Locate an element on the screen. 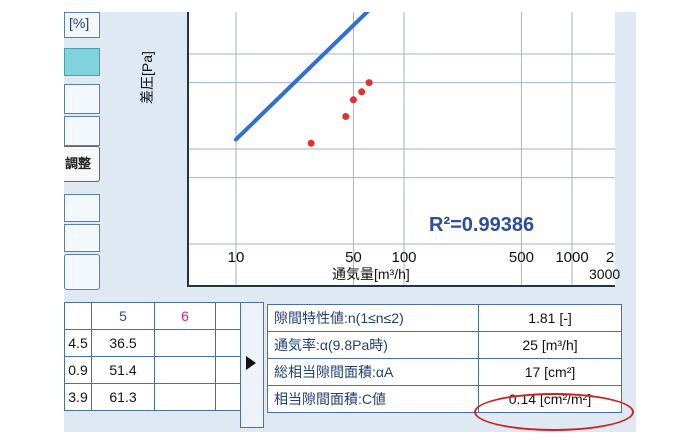 The height and width of the screenshot is (440, 700). table-header-row: 5 6 is located at coordinates (152, 316).